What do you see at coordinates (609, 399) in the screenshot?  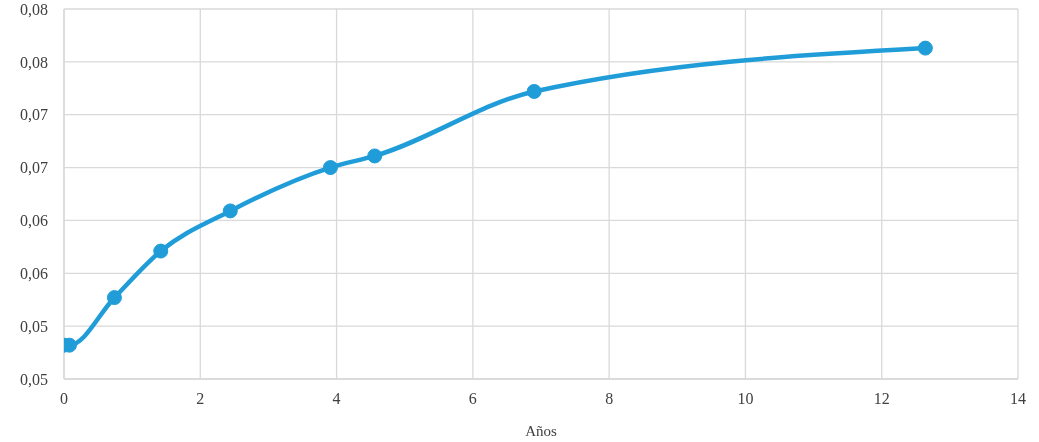 I see `x-tick-label: 8` at bounding box center [609, 399].